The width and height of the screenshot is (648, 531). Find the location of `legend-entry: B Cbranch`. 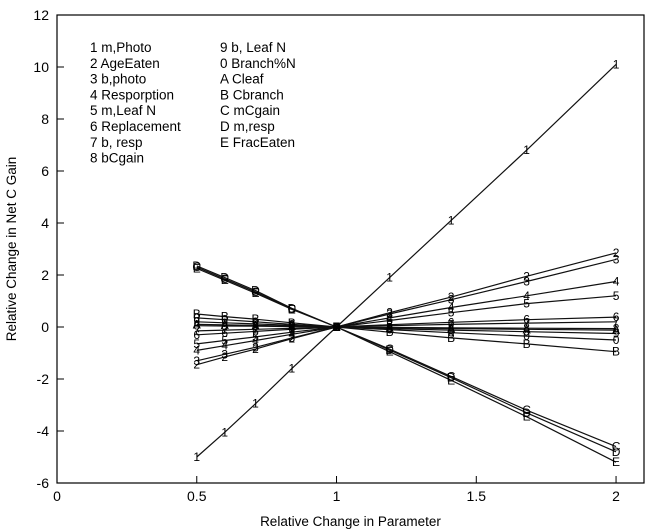

legend-entry: B Cbranch is located at coordinates (252, 94).